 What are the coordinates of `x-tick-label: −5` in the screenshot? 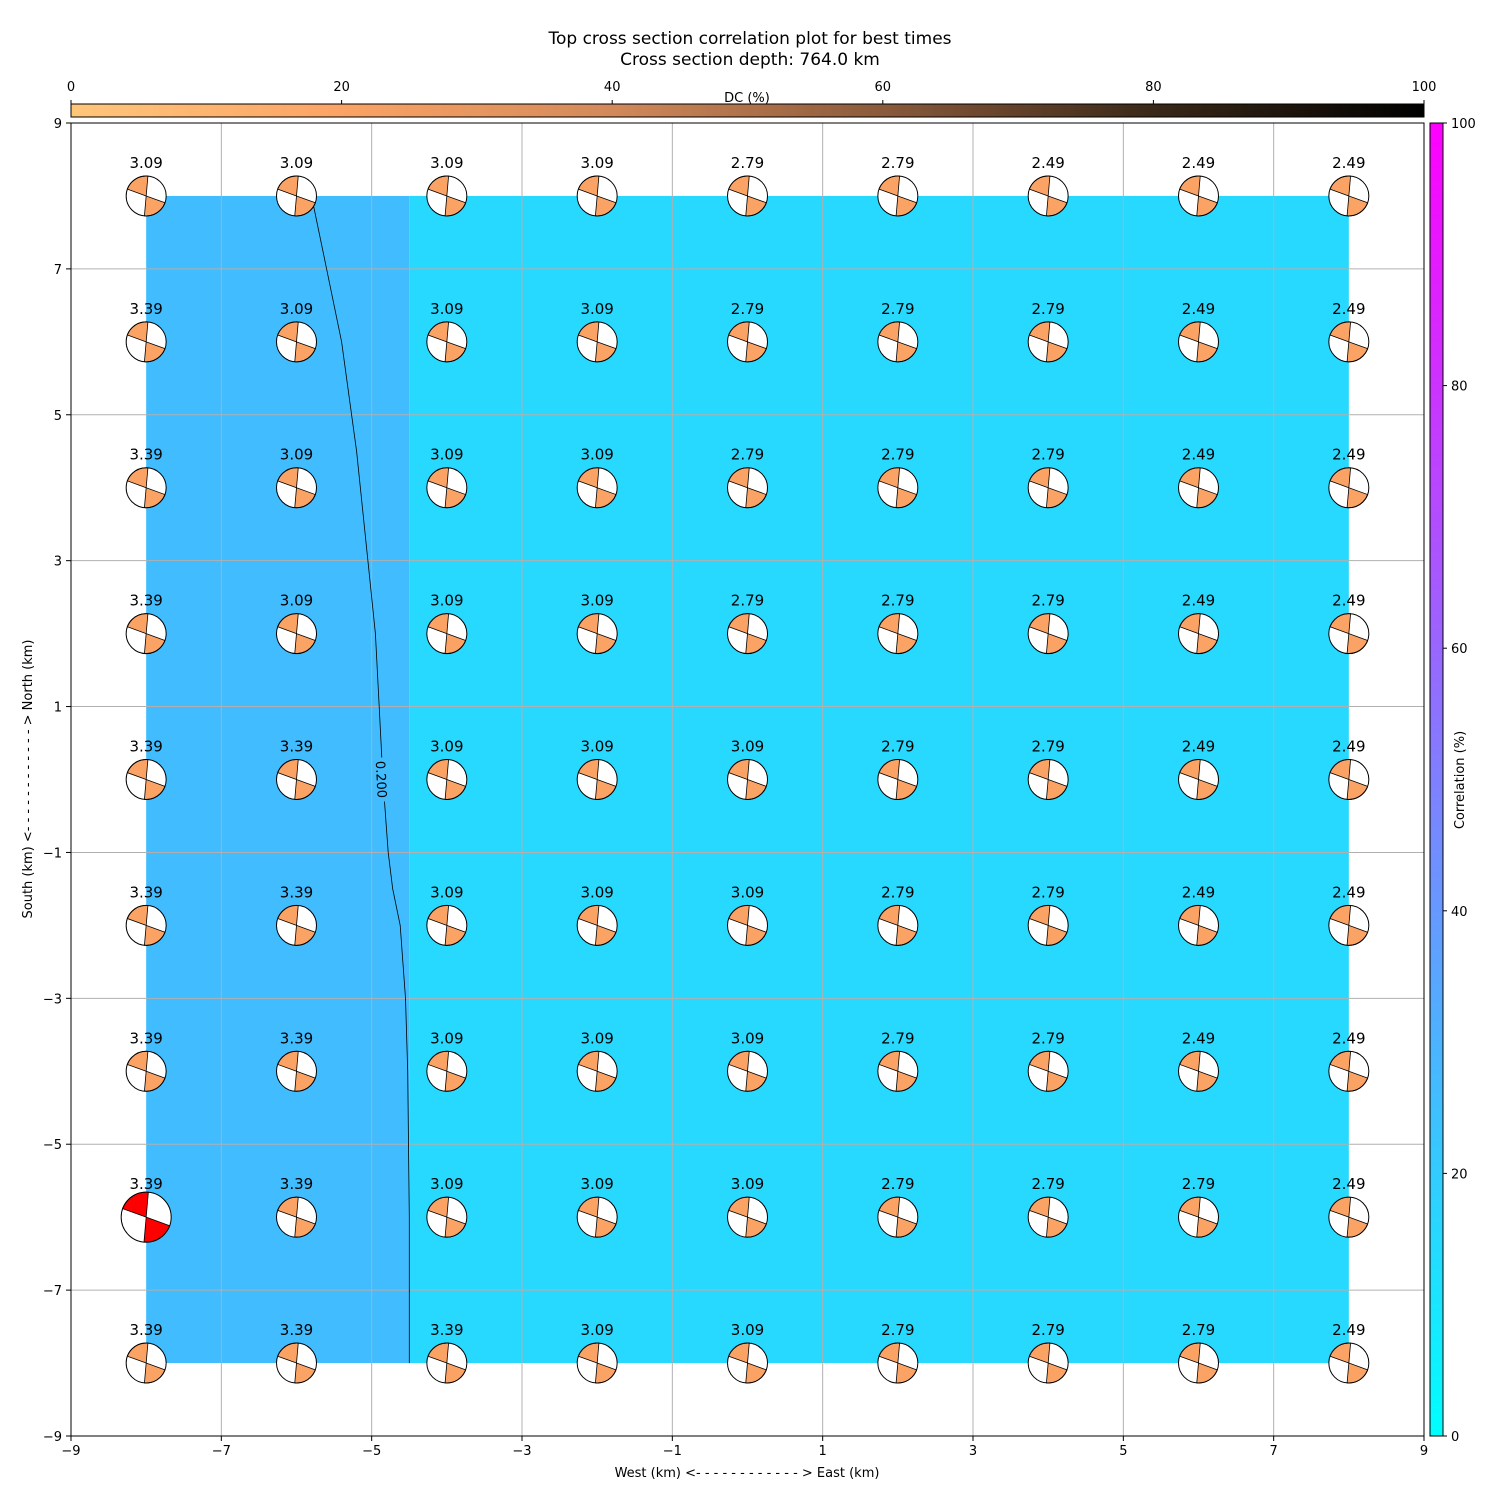 It's located at (371, 1451).